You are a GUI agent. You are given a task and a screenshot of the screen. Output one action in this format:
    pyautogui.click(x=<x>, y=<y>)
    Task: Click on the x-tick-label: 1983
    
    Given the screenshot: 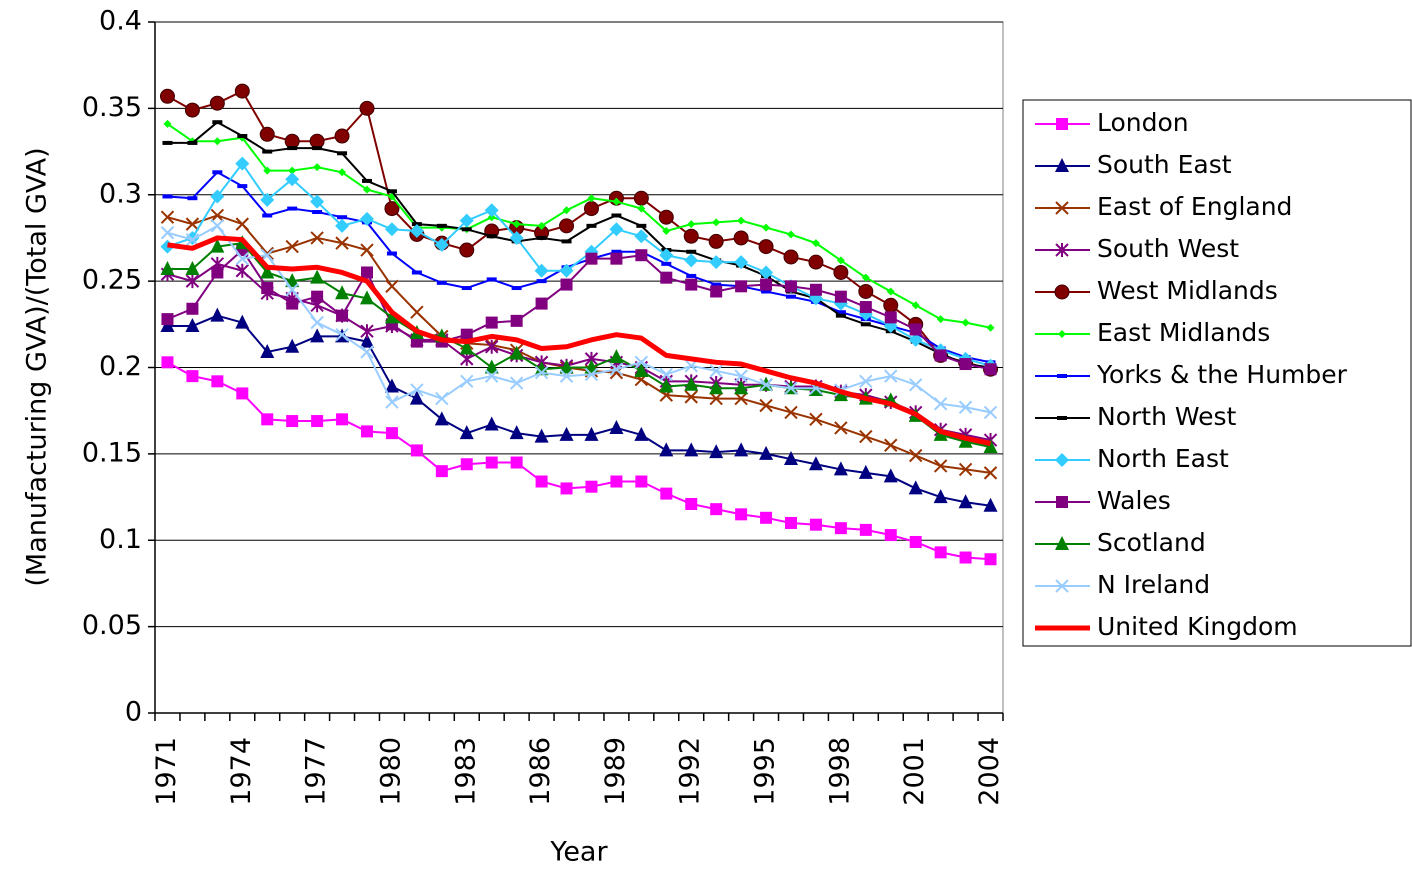 What is the action you would take?
    pyautogui.click(x=465, y=771)
    